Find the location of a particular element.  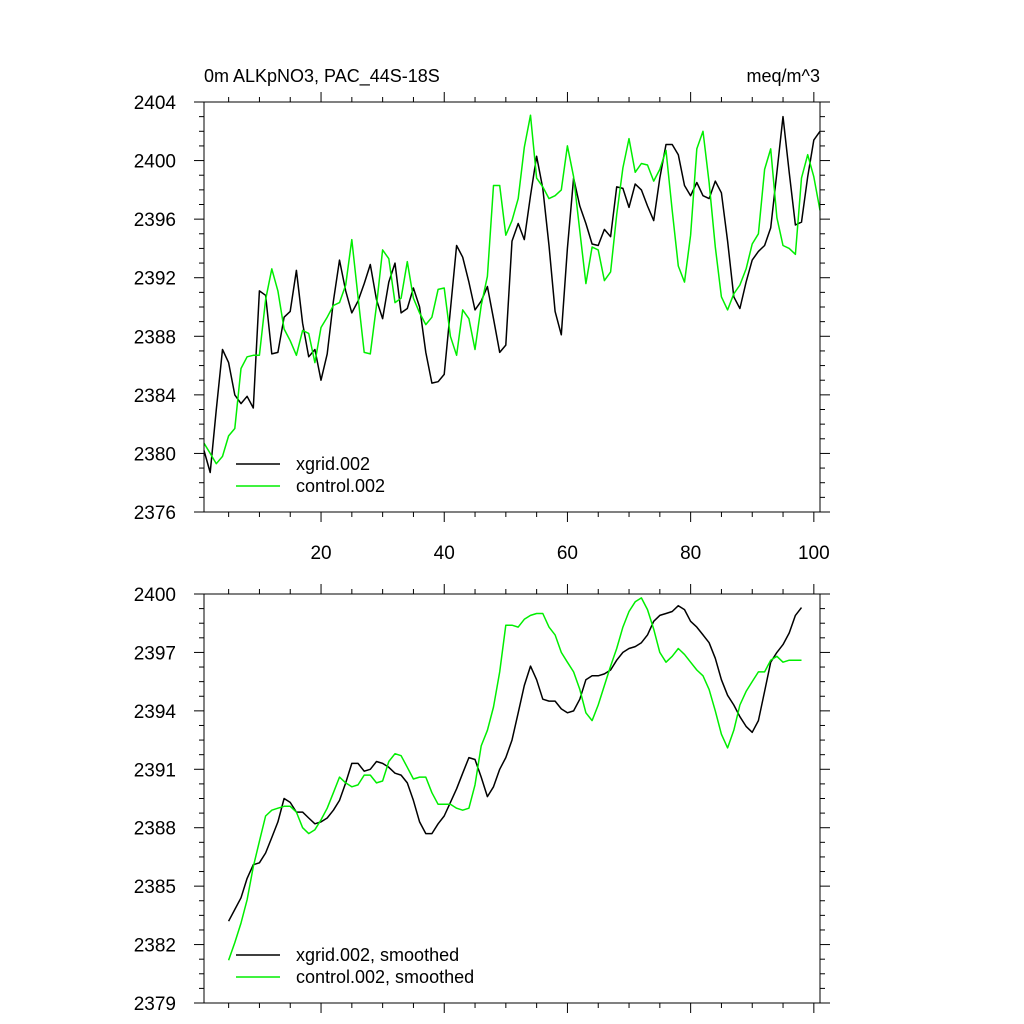

x-tick-label: 60 is located at coordinates (567, 553).